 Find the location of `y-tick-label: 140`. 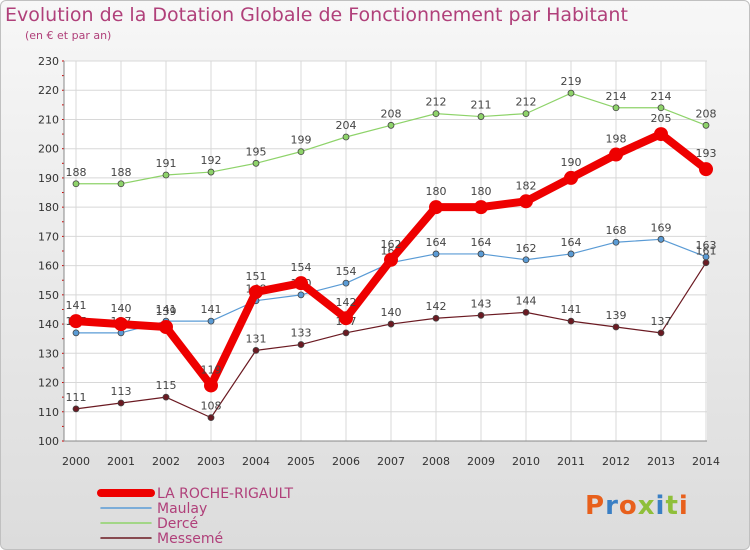

y-tick-label: 140 is located at coordinates (48, 324).